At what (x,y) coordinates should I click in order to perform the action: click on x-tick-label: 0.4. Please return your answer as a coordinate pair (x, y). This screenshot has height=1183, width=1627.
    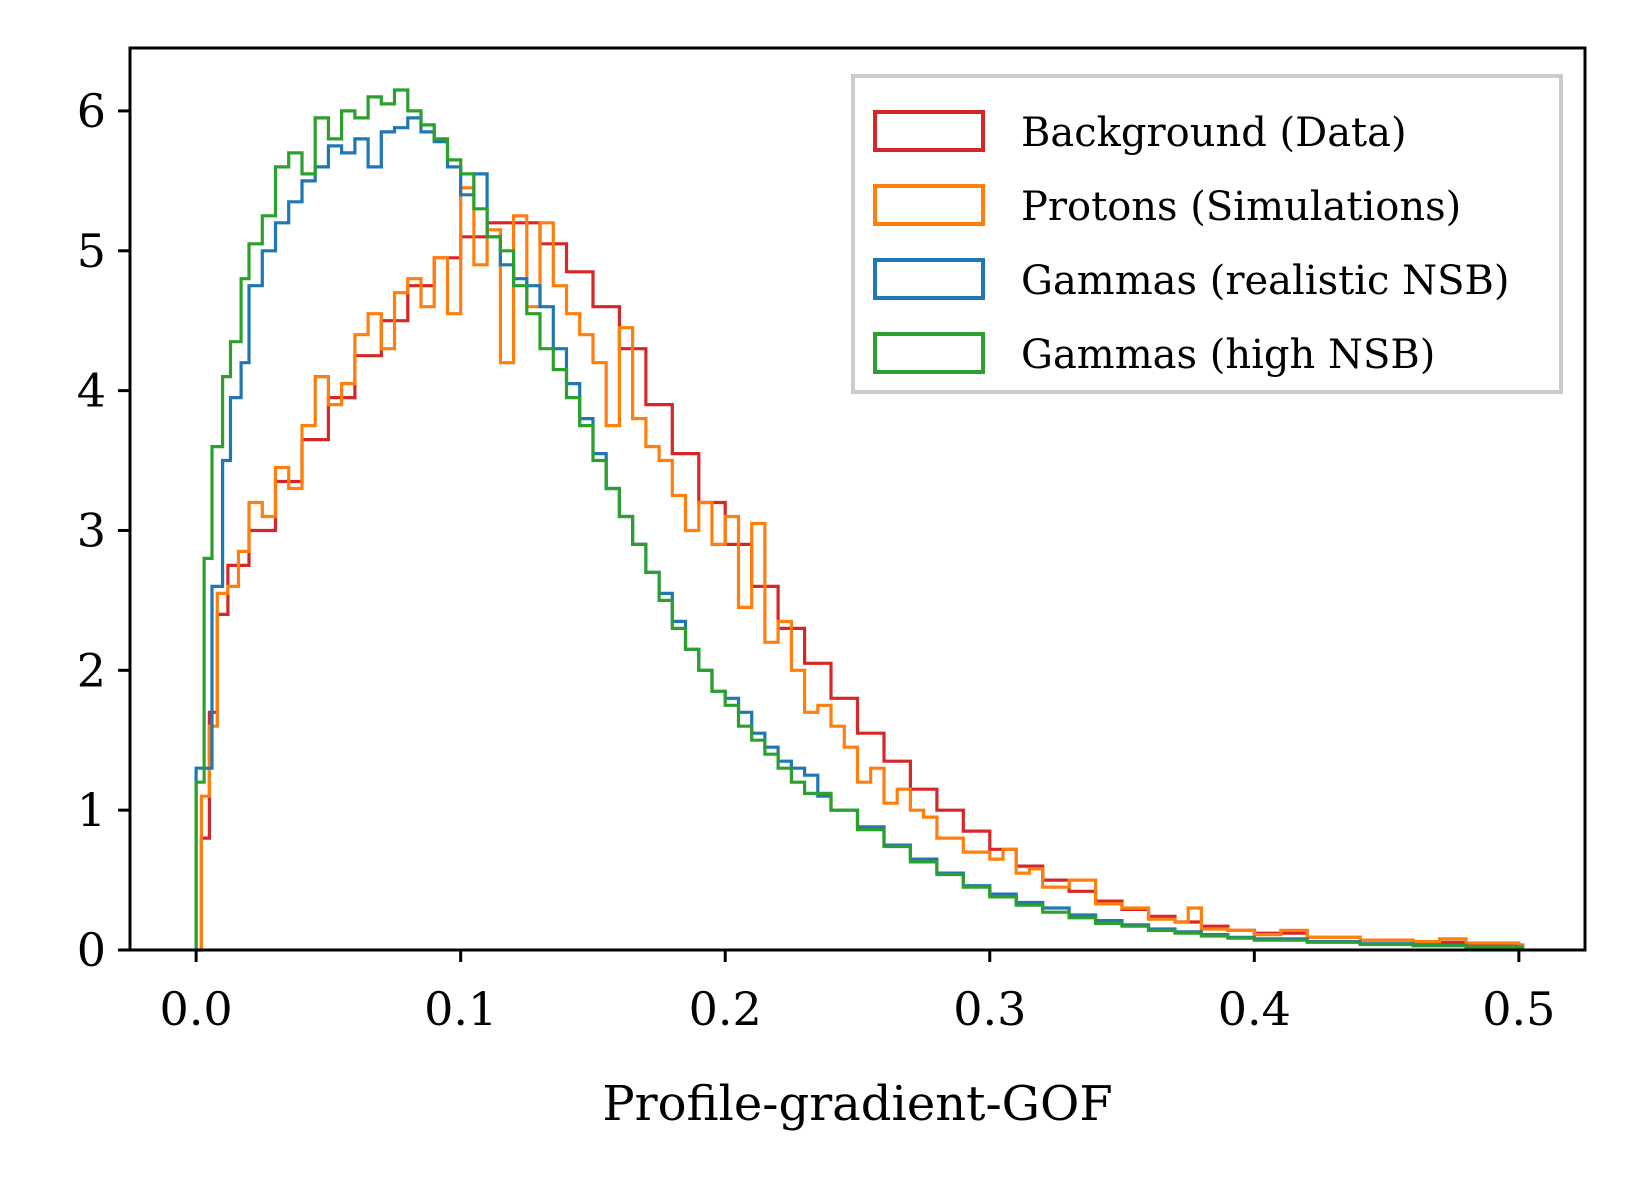
    Looking at the image, I should click on (1254, 1009).